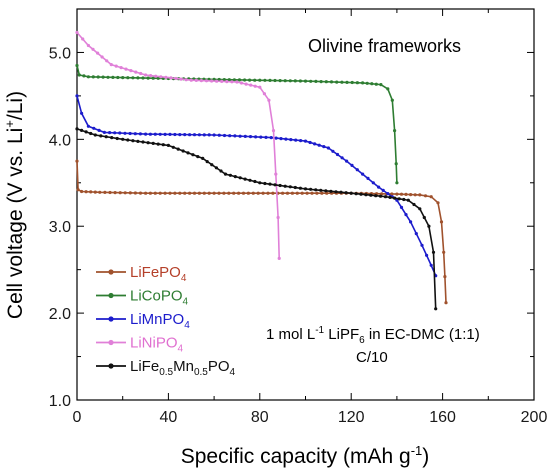 The image size is (550, 476). I want to click on y-tick-label: 4.0, so click(60, 140).